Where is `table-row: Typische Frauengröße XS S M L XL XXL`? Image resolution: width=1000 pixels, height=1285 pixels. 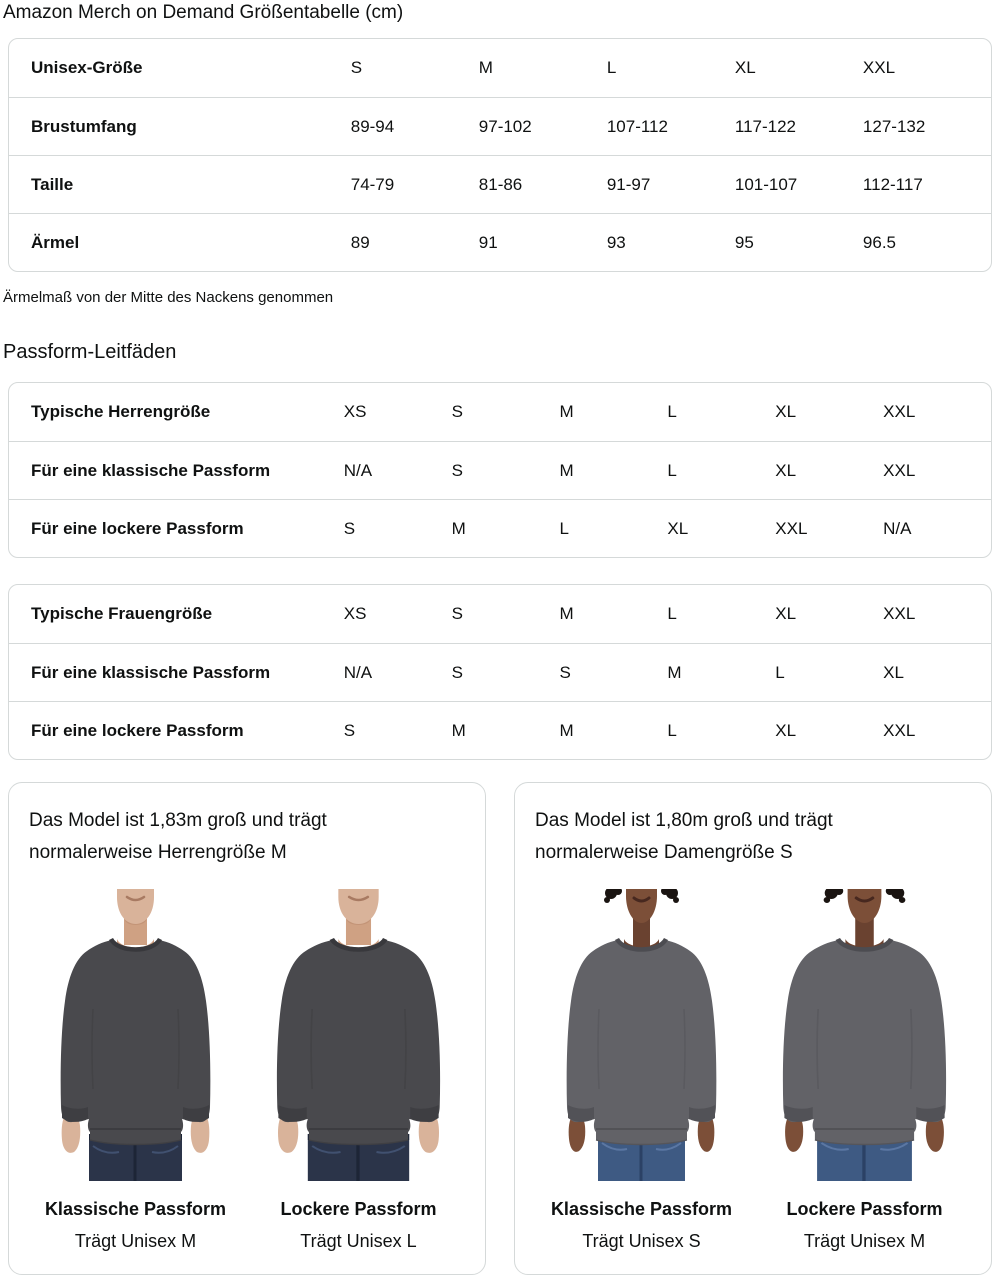 table-row: Typische Frauengröße XS S M L XL XXL is located at coordinates (500, 614).